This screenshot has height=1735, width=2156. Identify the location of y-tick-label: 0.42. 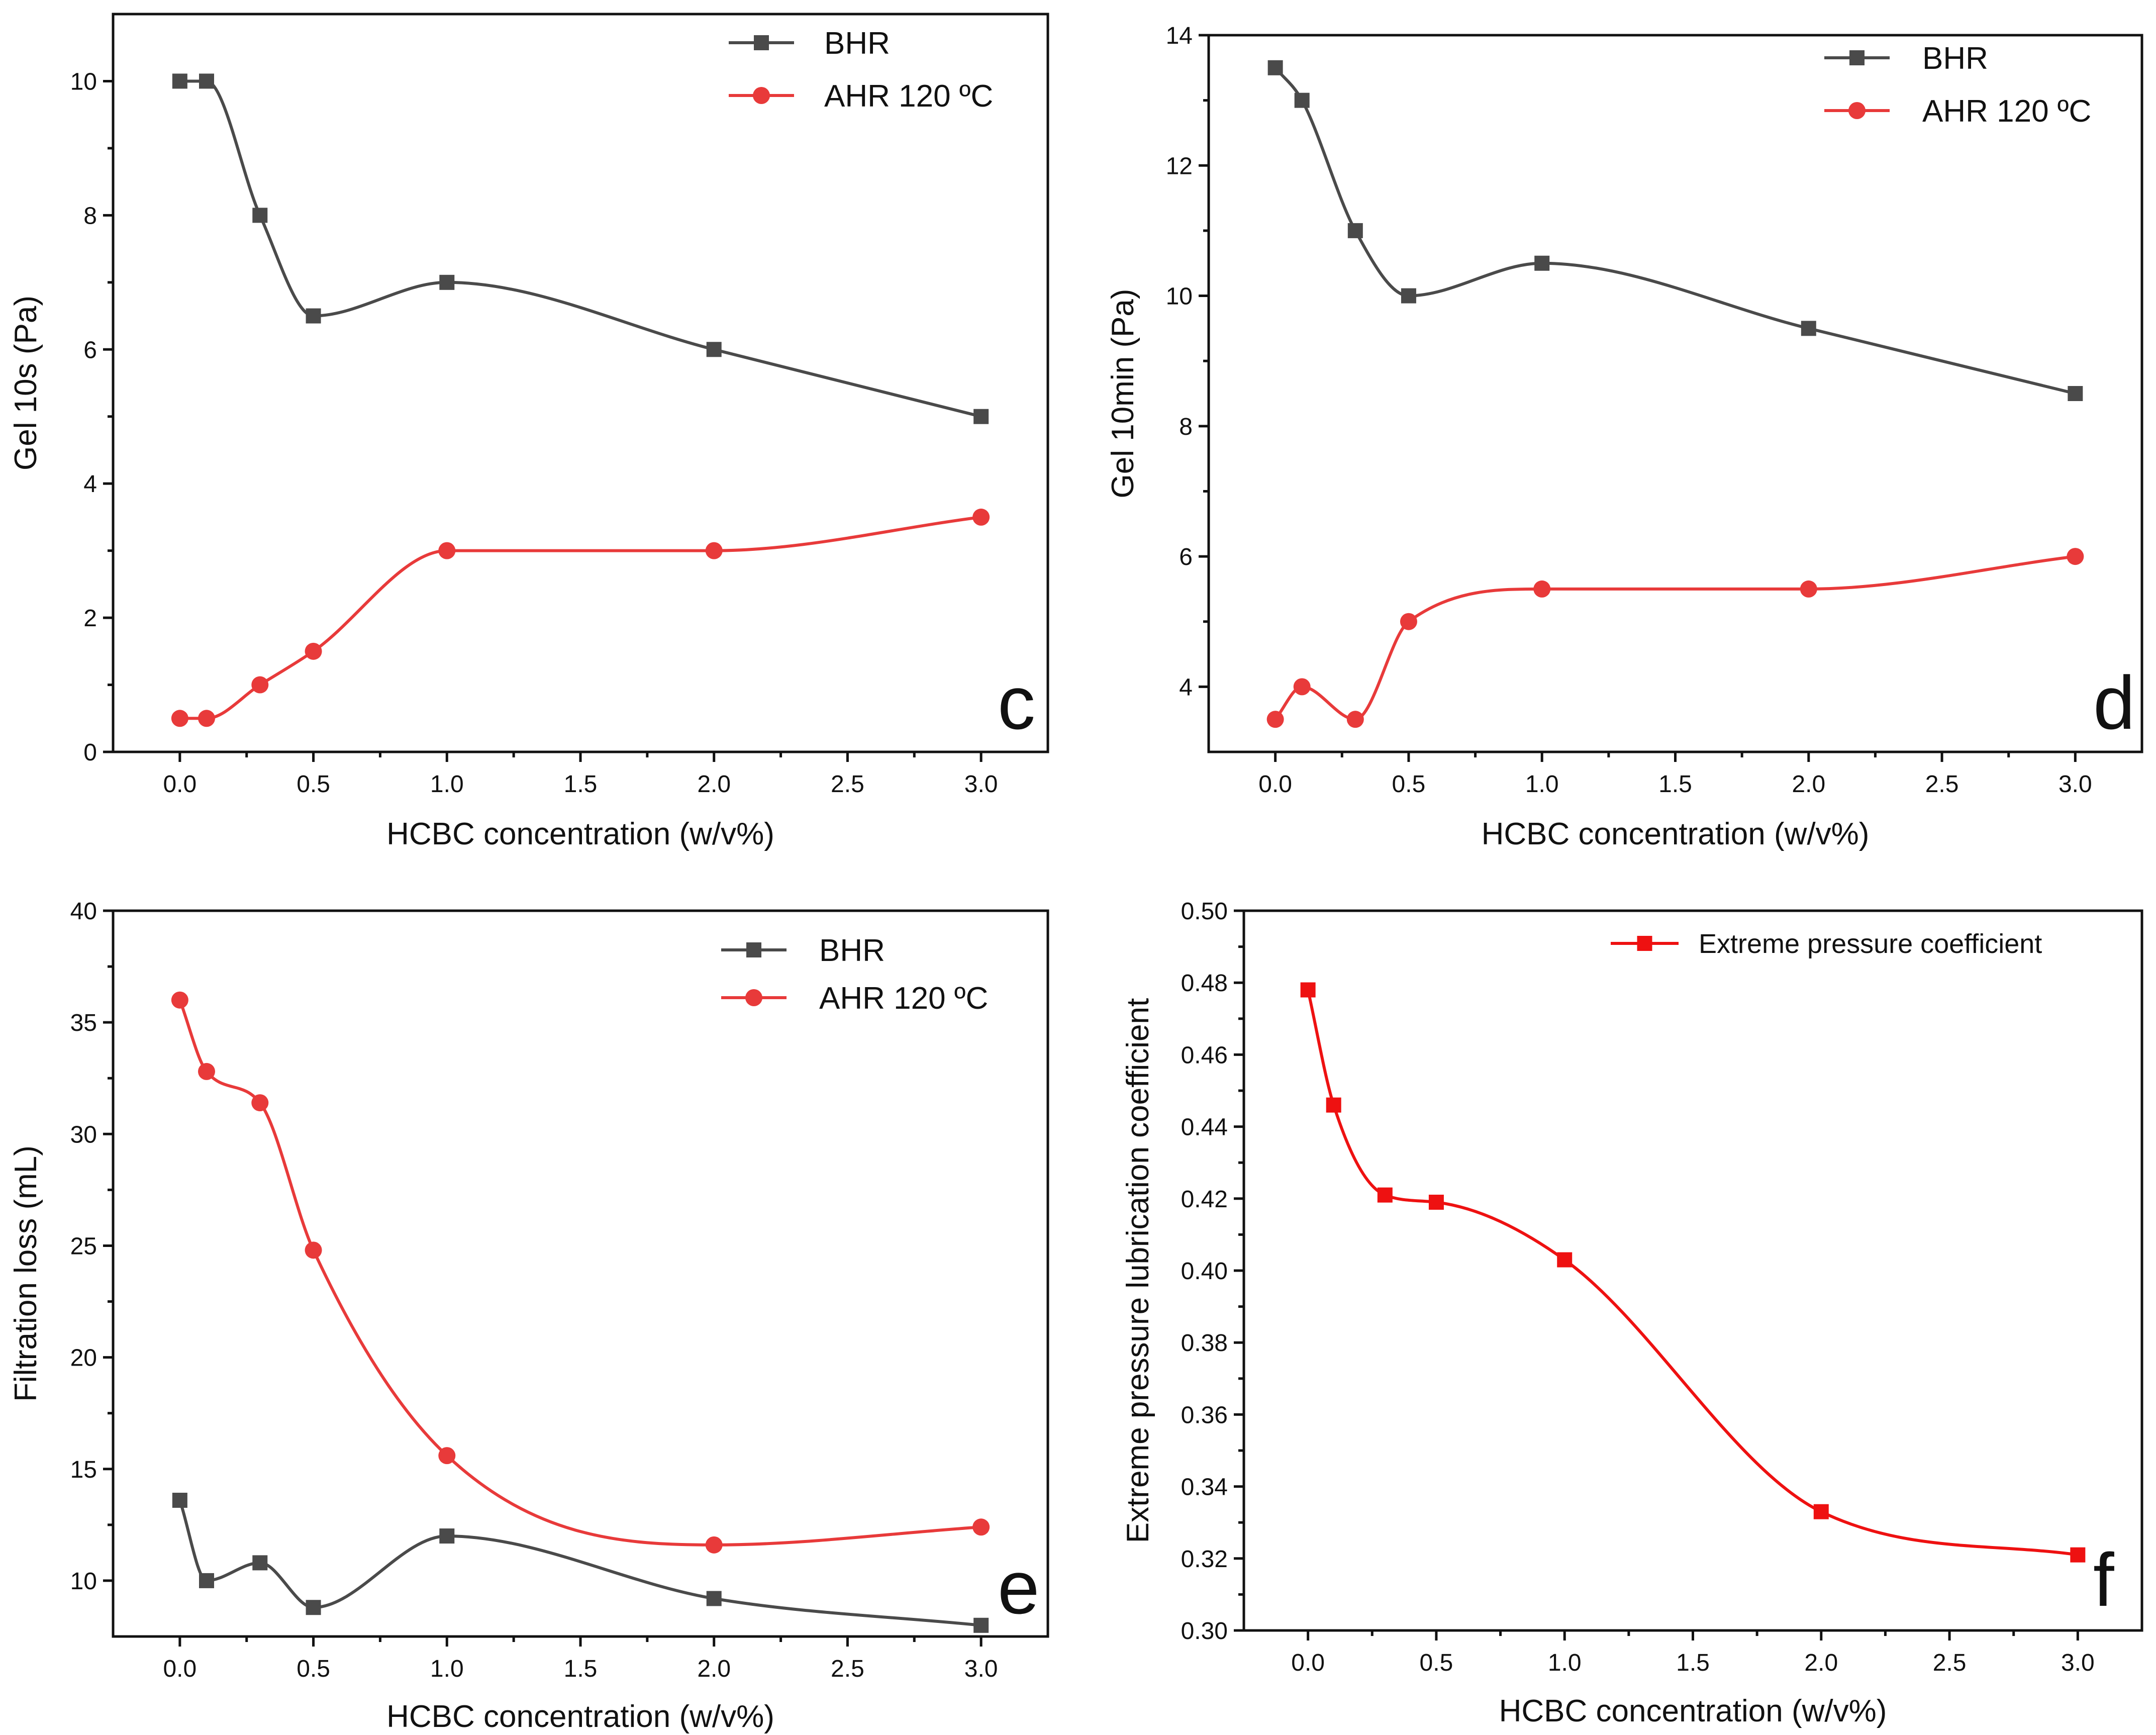
(1204, 1199).